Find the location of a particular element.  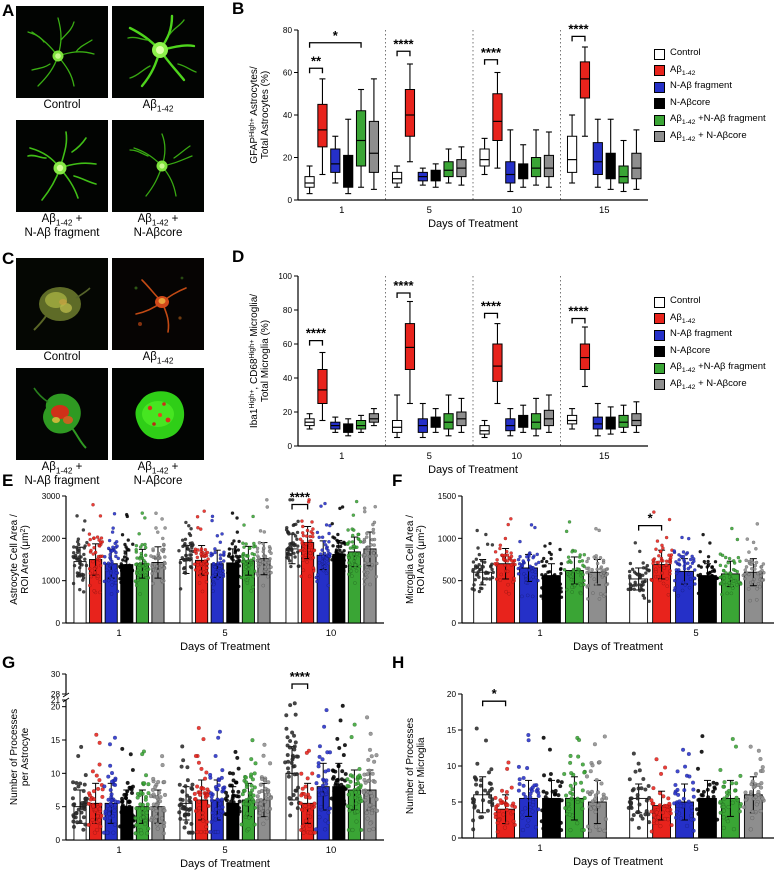

micrograph-astrocyte-abeta-core is located at coordinates (158, 166).